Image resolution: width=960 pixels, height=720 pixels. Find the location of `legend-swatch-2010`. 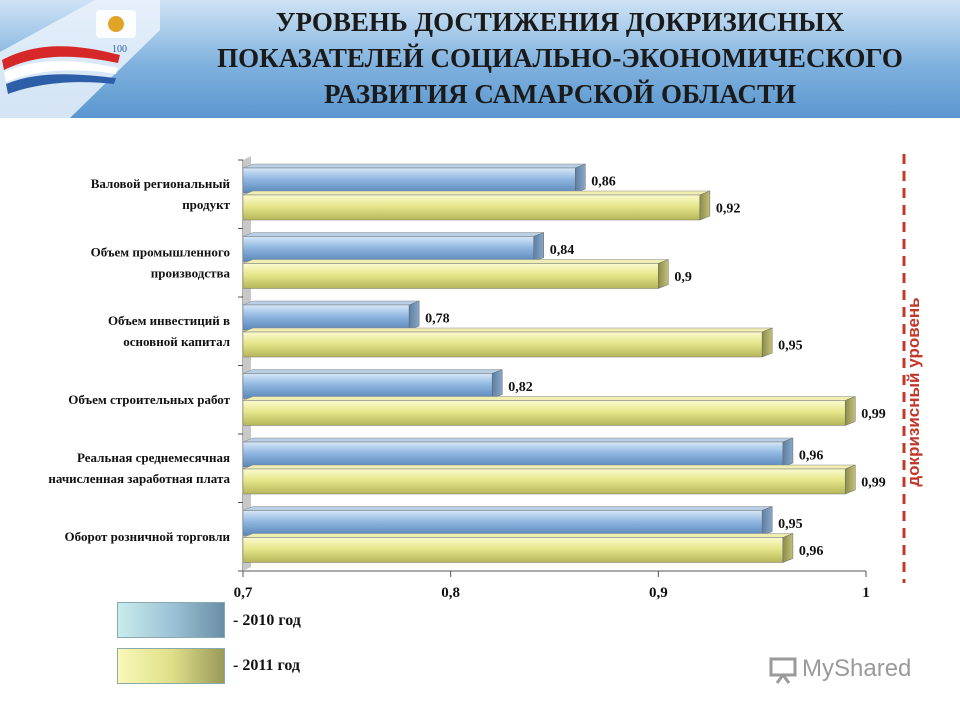

legend-swatch-2010 is located at coordinates (171, 620).